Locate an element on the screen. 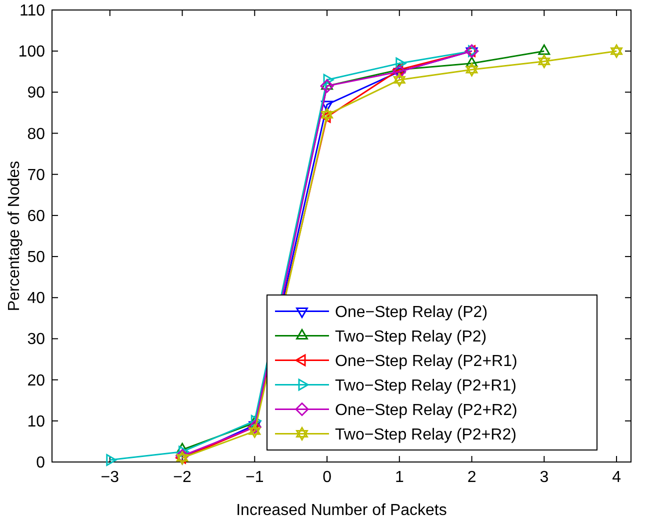 The width and height of the screenshot is (647, 521). legend-label: One−Step Relay (P2) is located at coordinates (411, 312).